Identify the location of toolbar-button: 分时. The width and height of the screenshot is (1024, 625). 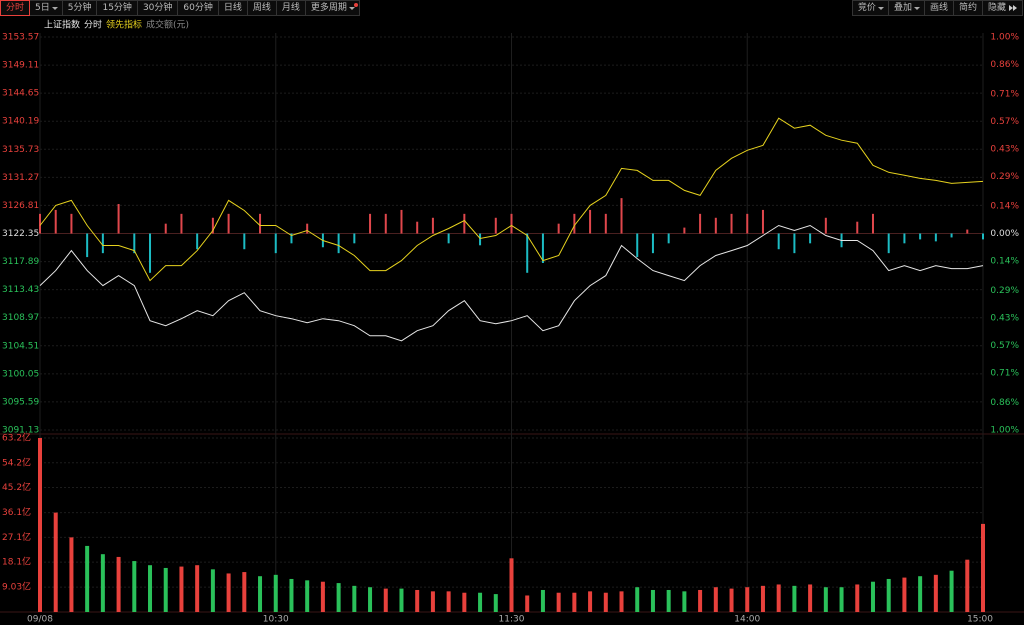
(15, 8).